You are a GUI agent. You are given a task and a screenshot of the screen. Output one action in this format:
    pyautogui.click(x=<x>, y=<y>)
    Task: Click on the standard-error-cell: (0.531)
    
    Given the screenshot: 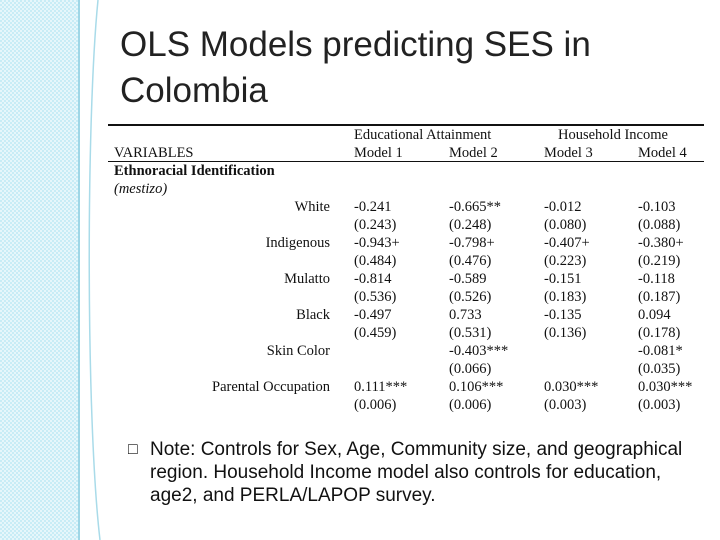 What is the action you would take?
    pyautogui.click(x=470, y=333)
    